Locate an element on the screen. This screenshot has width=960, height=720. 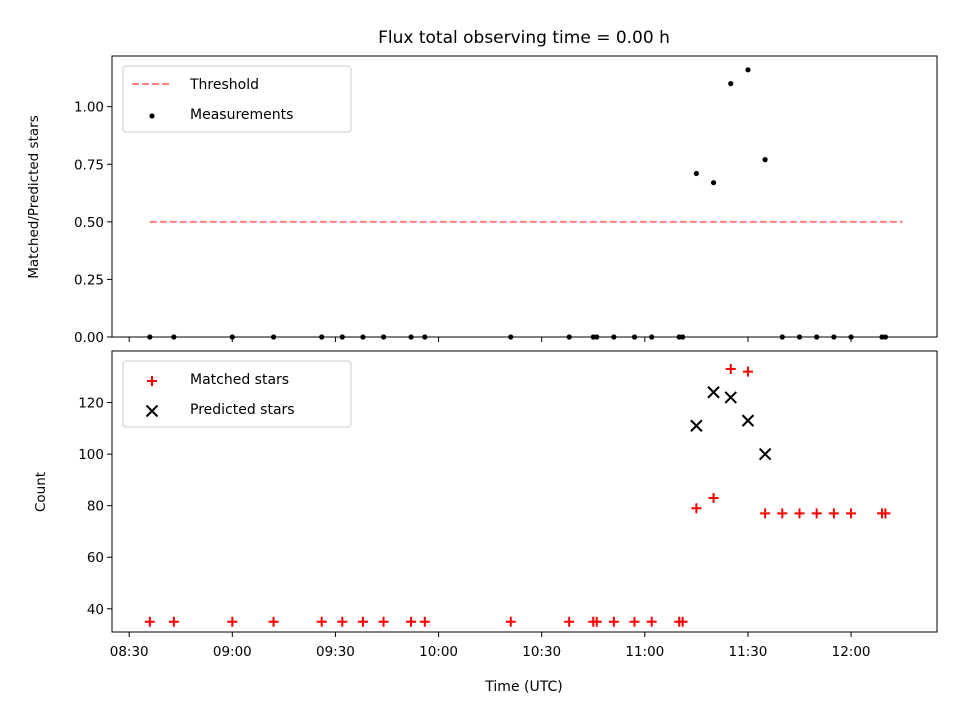
x-tick-label: 08:30 is located at coordinates (129, 652).